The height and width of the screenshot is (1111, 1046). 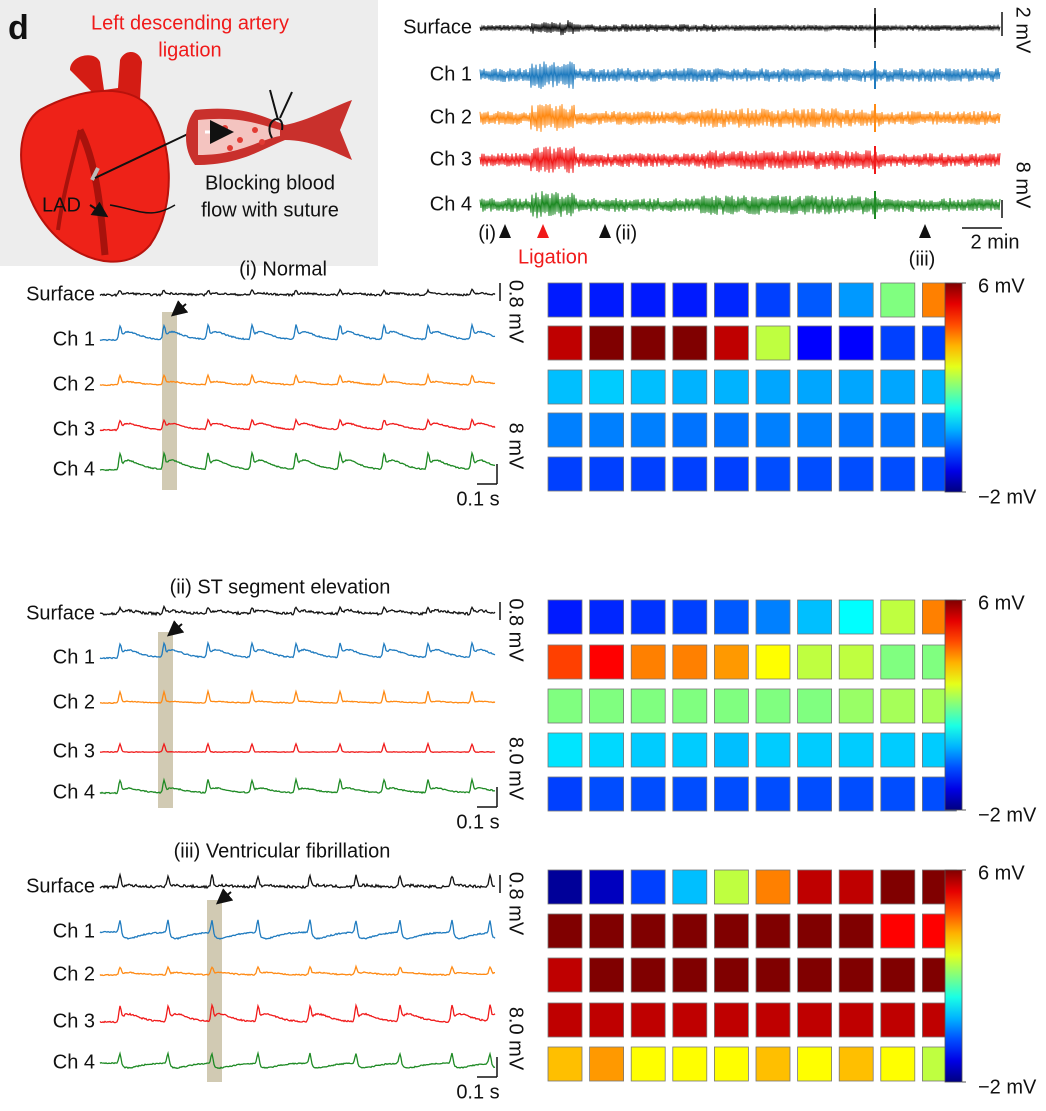 I want to click on marker-label: (ii), so click(x=626, y=233).